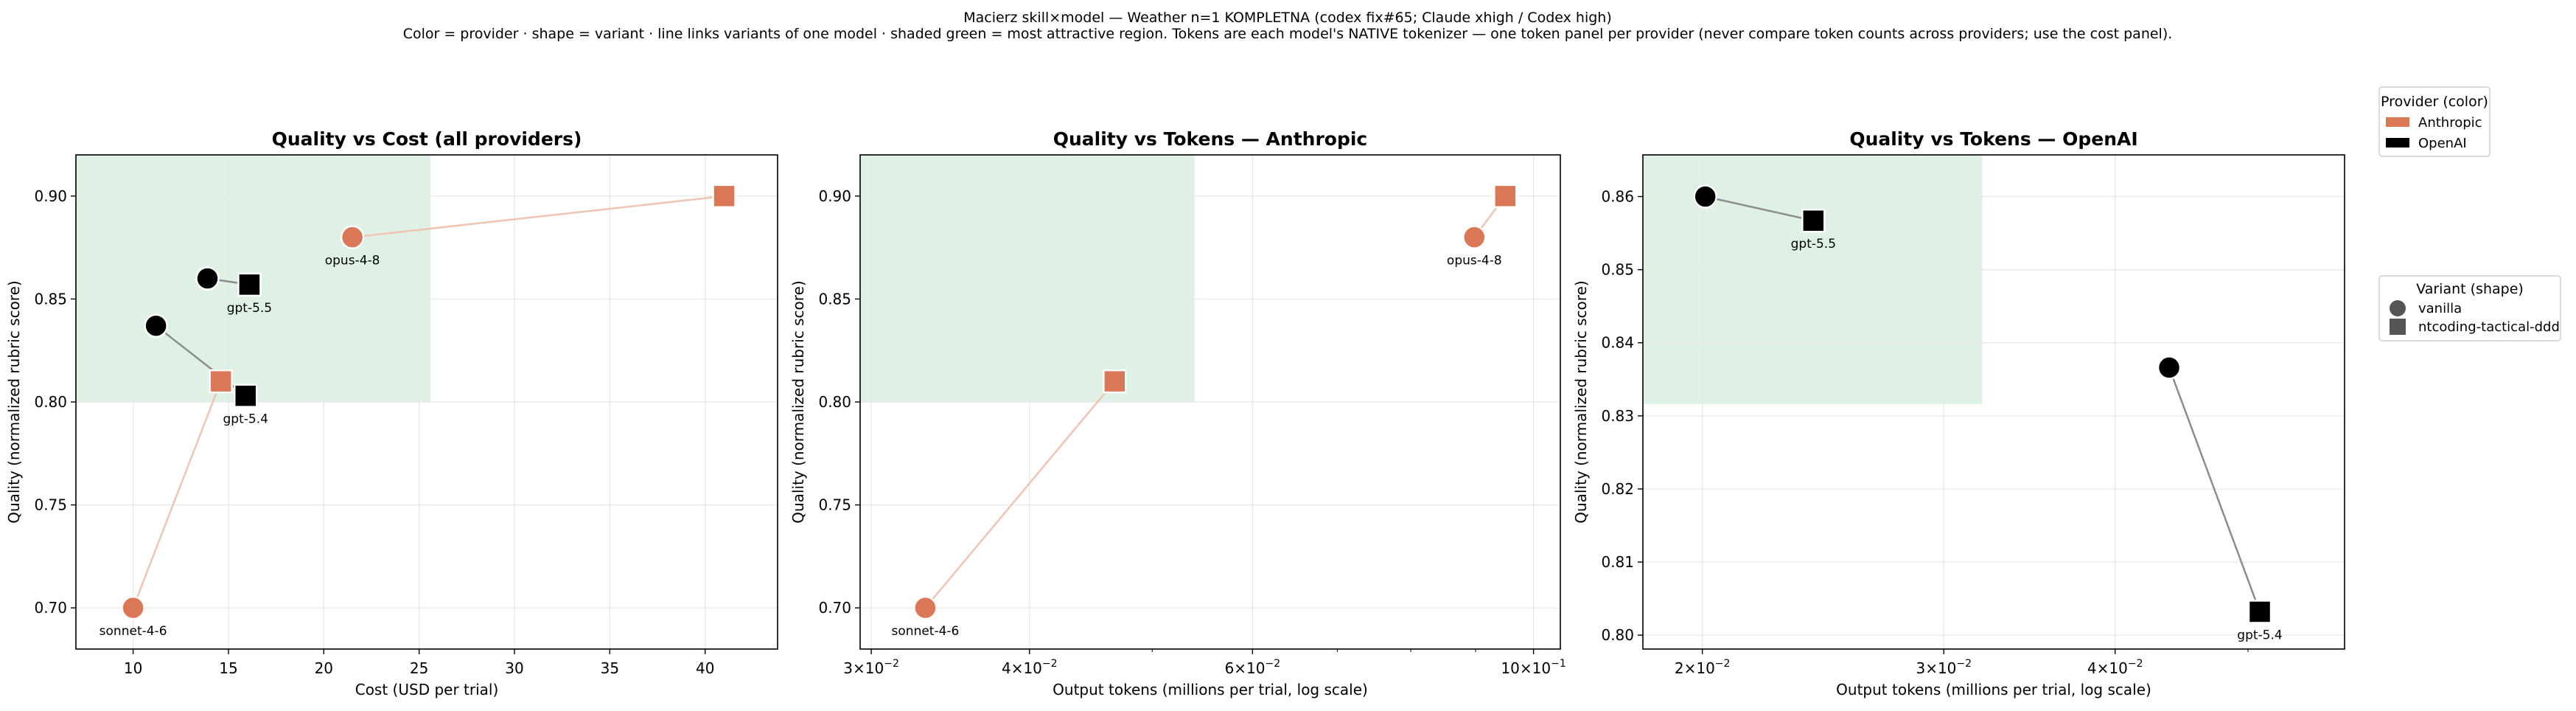  What do you see at coordinates (2398, 308) in the screenshot?
I see `legend-variant-circle-marker` at bounding box center [2398, 308].